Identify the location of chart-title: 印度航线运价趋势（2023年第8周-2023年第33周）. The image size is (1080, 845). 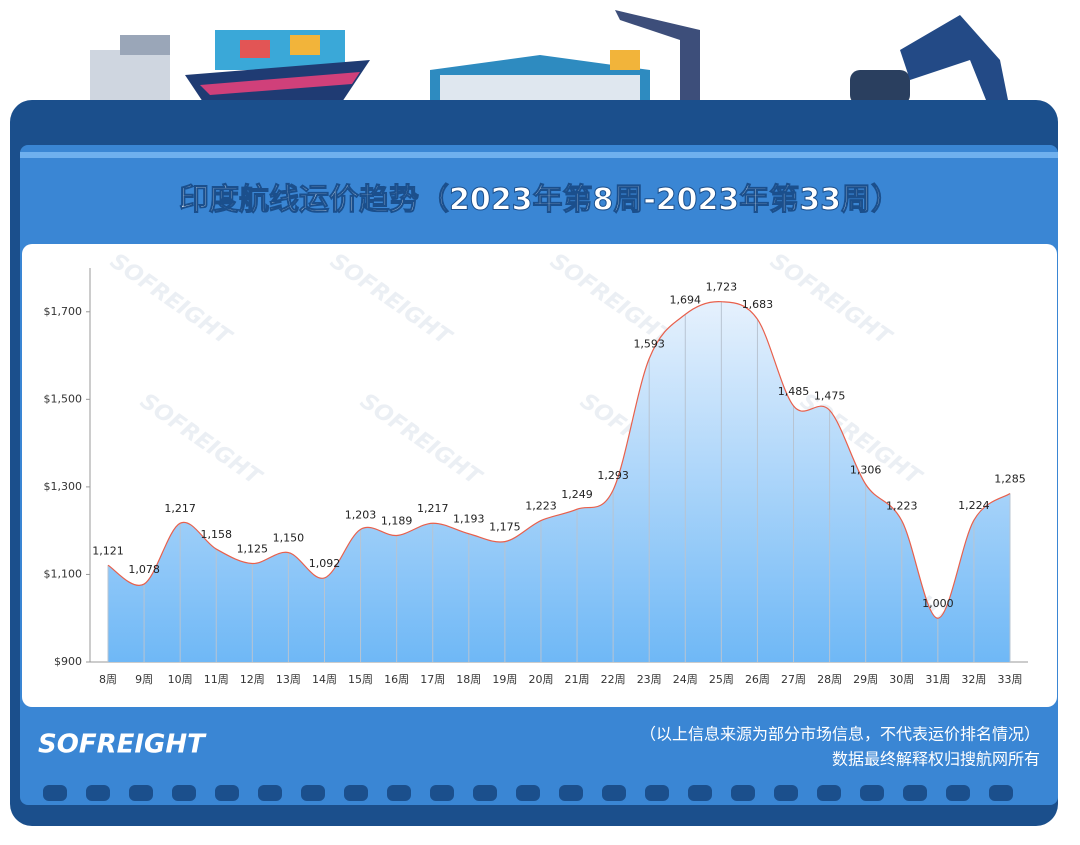
(540, 200).